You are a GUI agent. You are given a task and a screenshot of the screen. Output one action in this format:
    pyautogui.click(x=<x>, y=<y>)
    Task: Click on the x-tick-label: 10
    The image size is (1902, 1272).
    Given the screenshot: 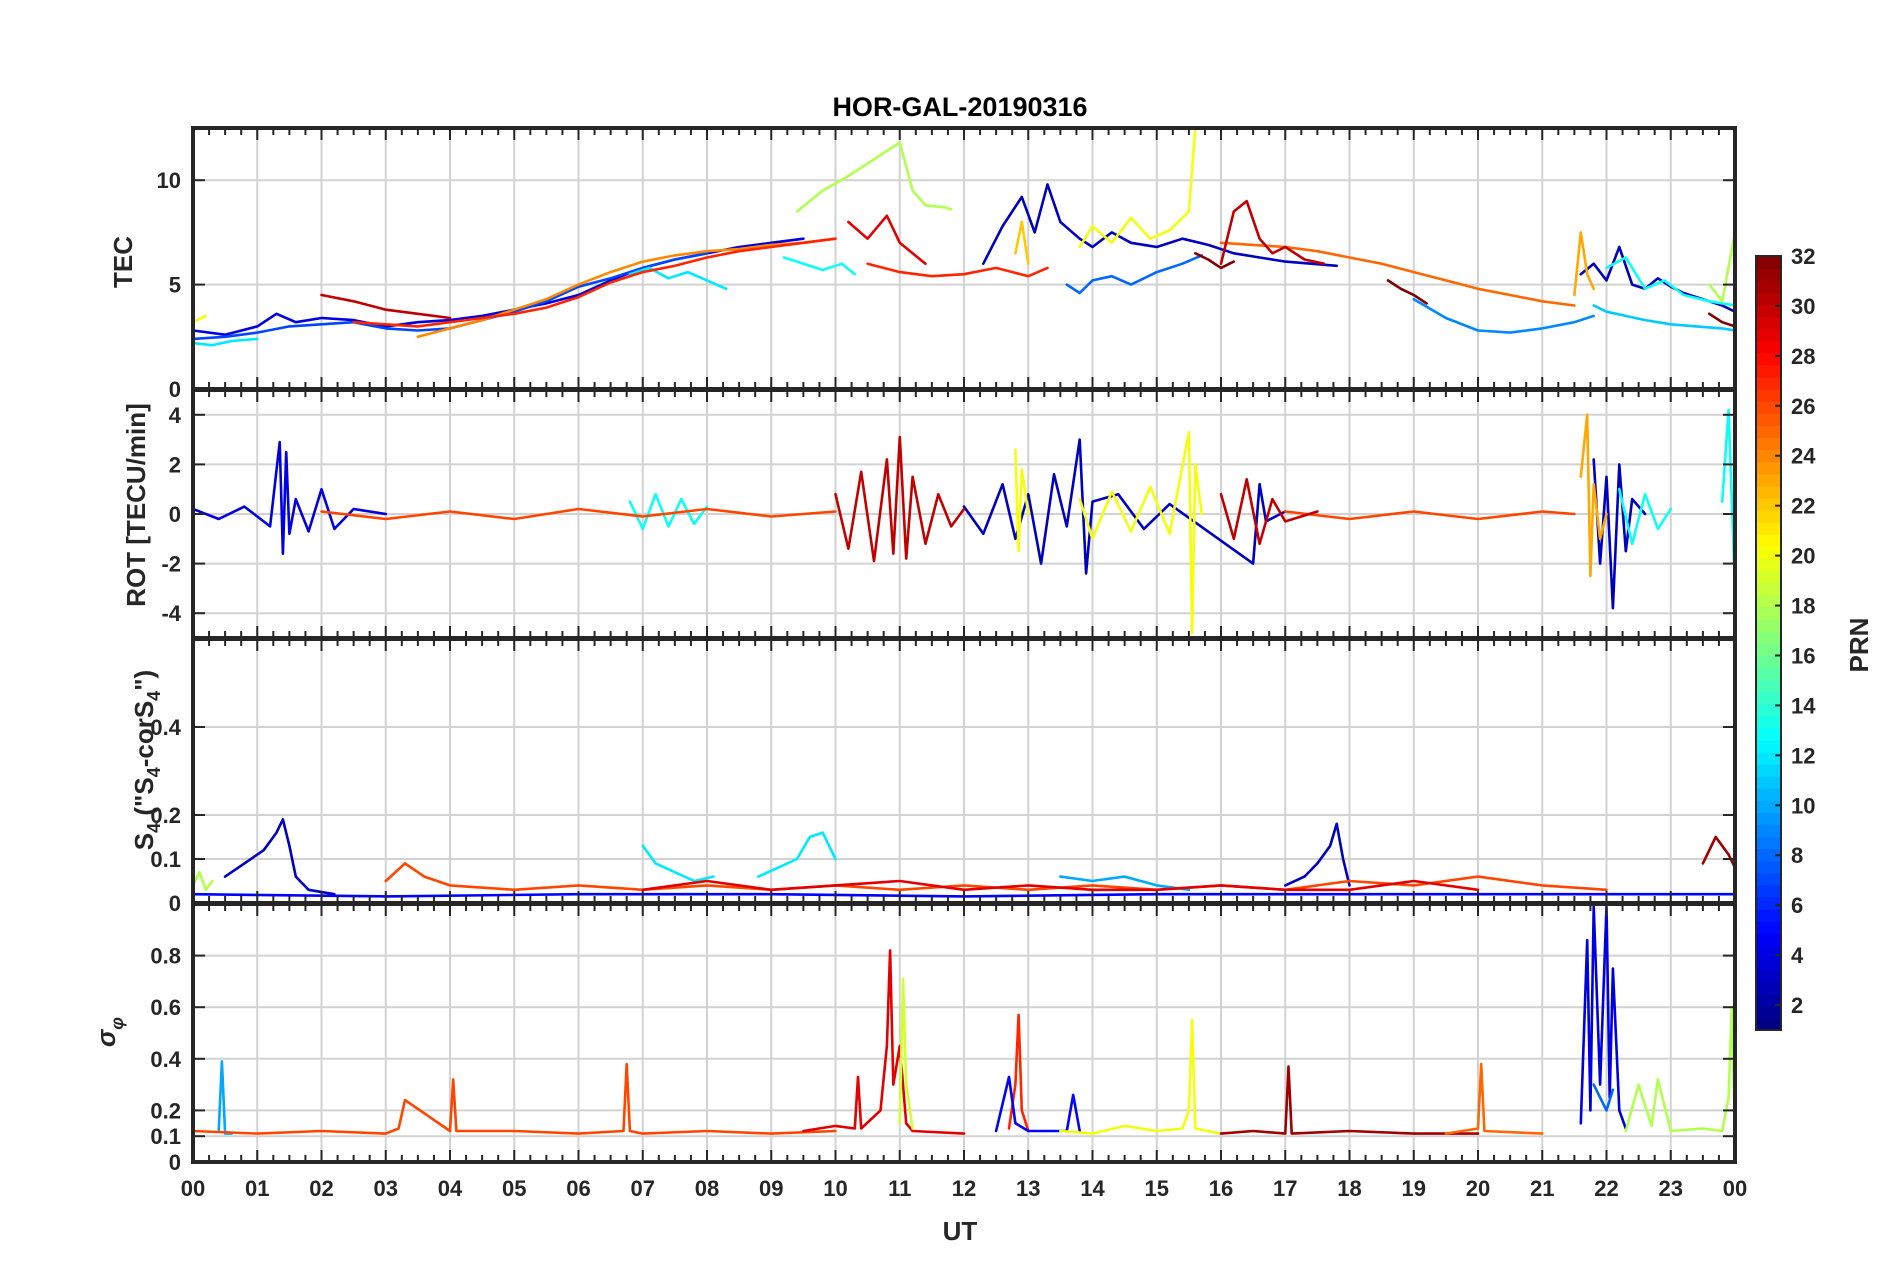 What is the action you would take?
    pyautogui.click(x=835, y=1188)
    